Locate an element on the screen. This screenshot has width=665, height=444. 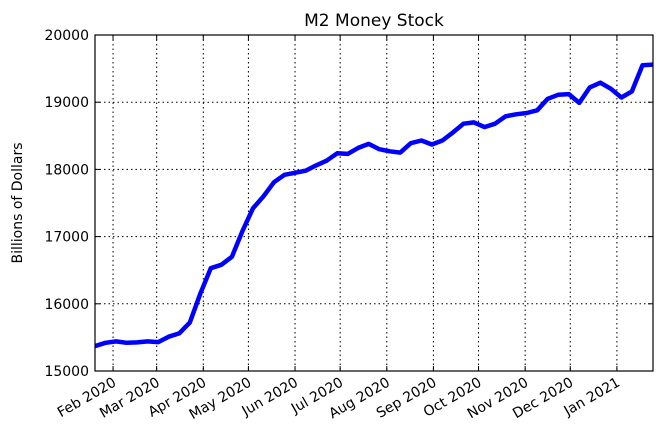
y-tick-label: 20000 is located at coordinates (66, 36).